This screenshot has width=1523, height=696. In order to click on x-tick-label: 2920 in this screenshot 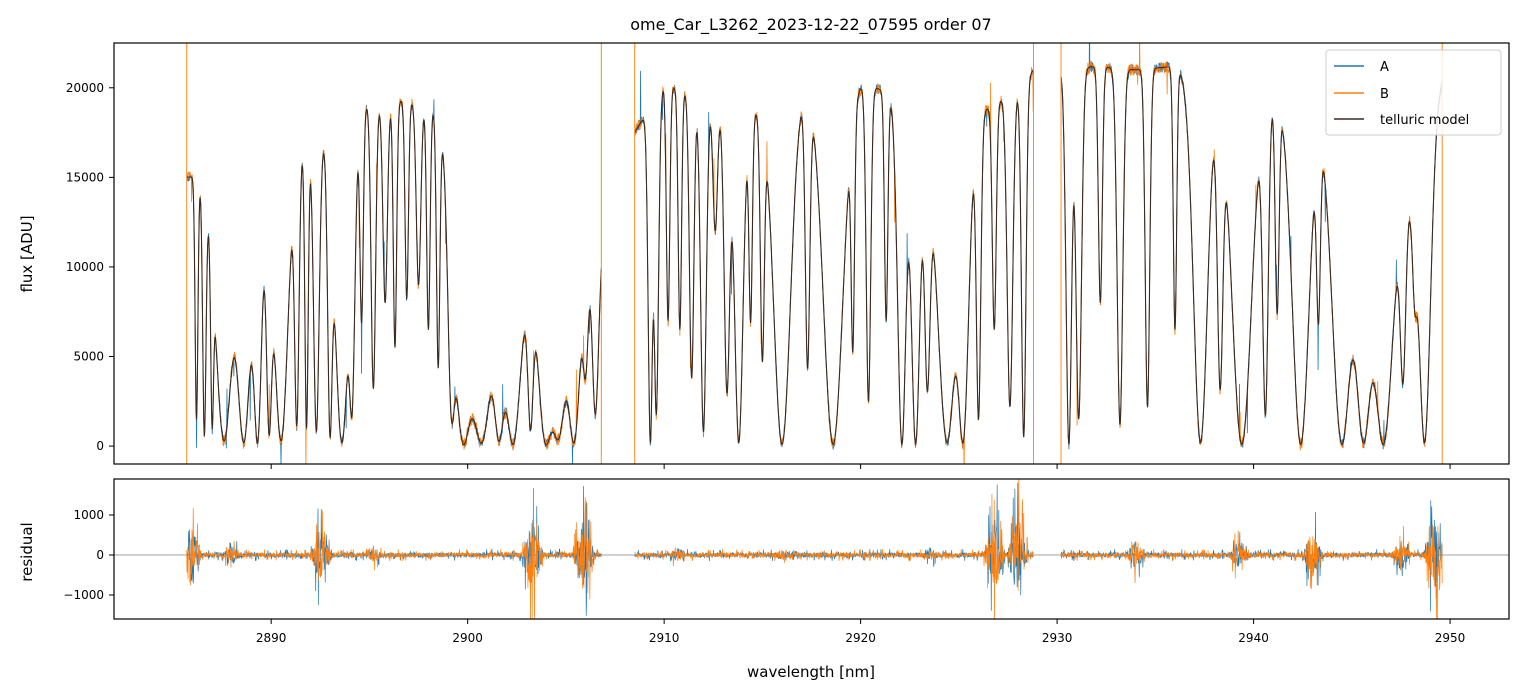, I will do `click(860, 638)`.